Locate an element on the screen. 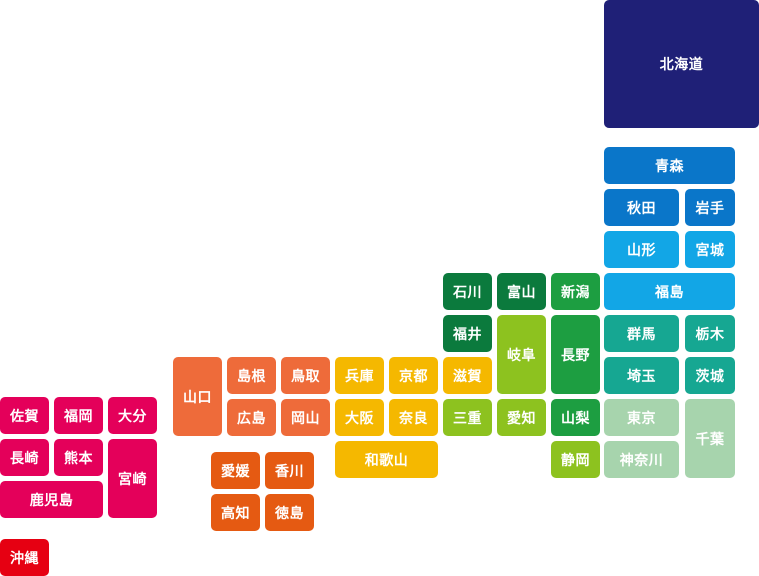 The width and height of the screenshot is (759, 576). prefecture-ishikawa: 石川 is located at coordinates (467, 291).